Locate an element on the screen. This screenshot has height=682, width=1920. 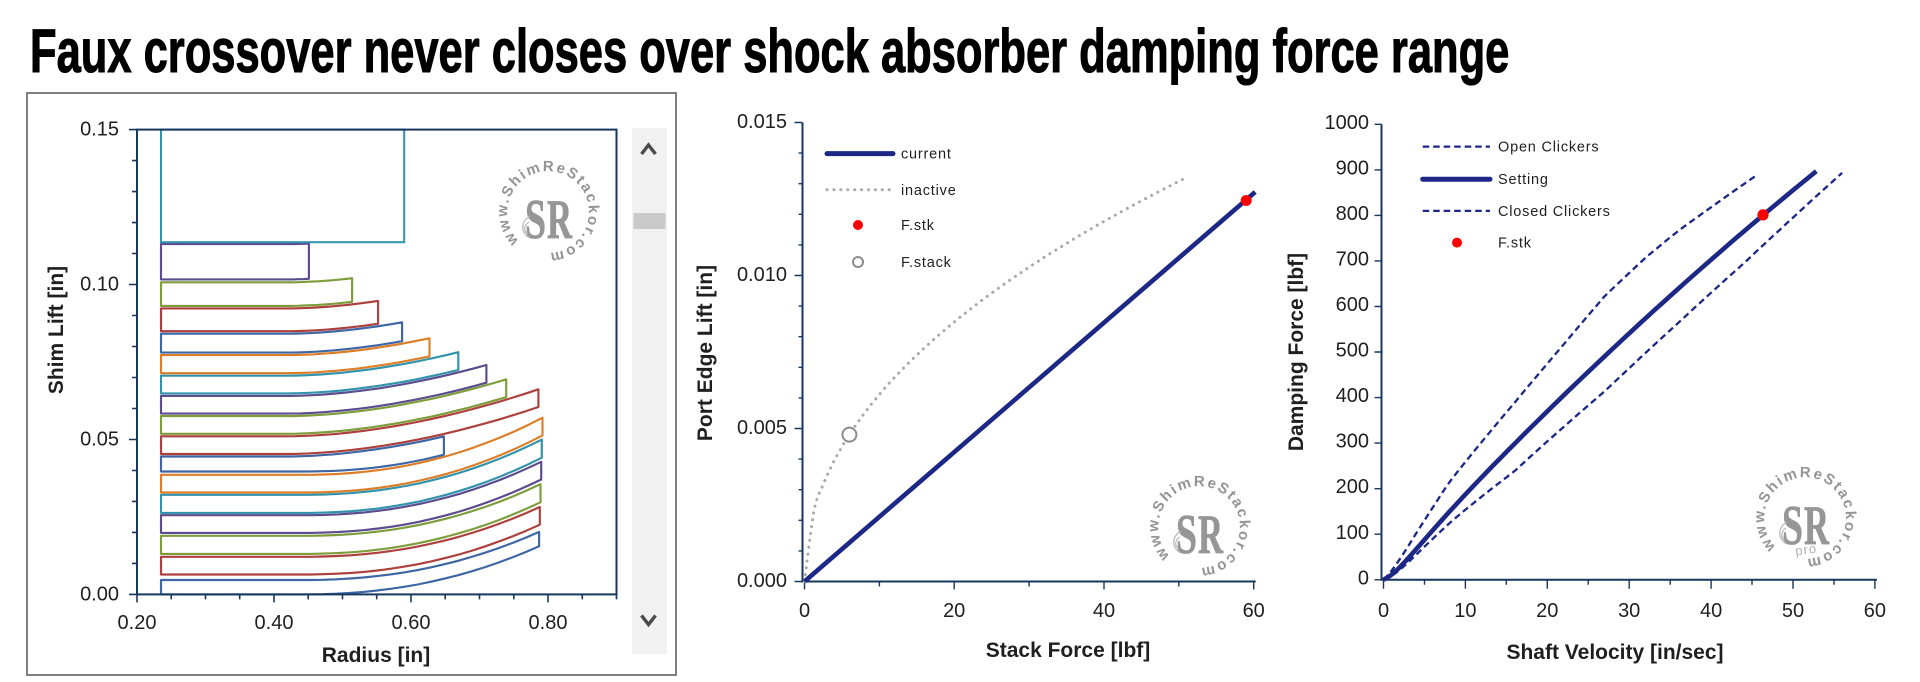
svg-text: 30 is located at coordinates (1629, 611).